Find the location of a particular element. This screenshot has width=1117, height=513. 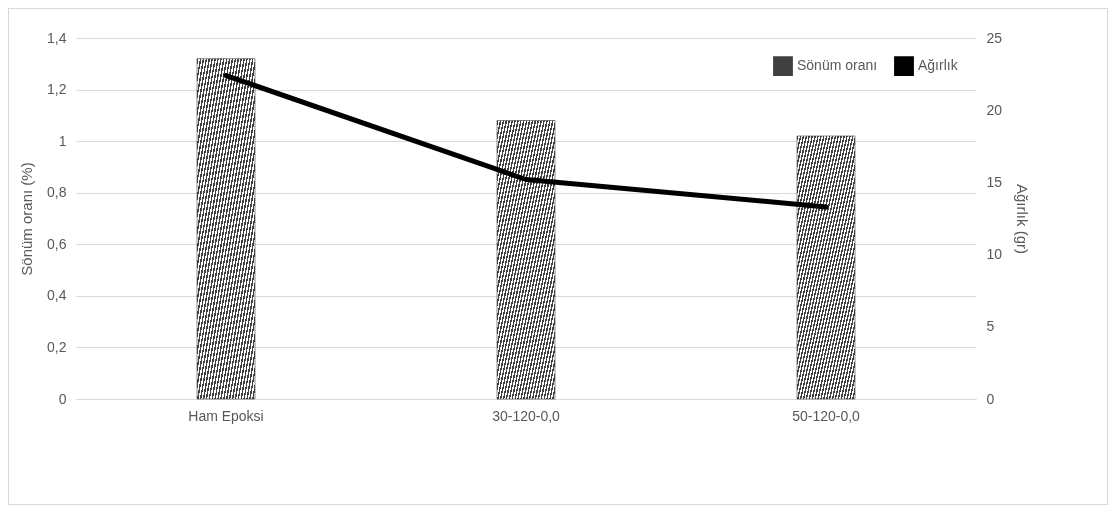

y-axis-title: Sönüm oranı (%) is located at coordinates (27, 219).